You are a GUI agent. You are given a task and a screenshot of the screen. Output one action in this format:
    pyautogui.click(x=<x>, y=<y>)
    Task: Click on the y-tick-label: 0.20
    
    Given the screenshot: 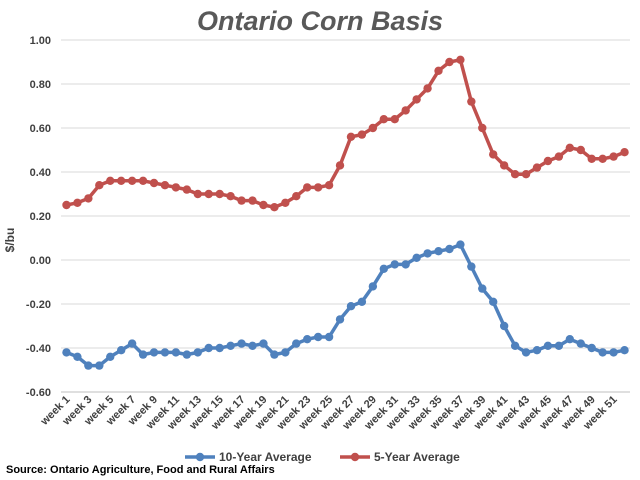 What is the action you would take?
    pyautogui.click(x=40, y=217)
    